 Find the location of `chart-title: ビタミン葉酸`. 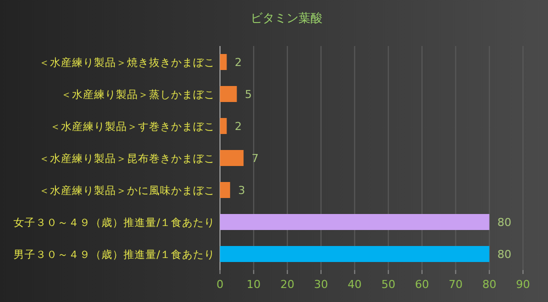

chart-title: ビタミン葉酸 is located at coordinates (286, 18).